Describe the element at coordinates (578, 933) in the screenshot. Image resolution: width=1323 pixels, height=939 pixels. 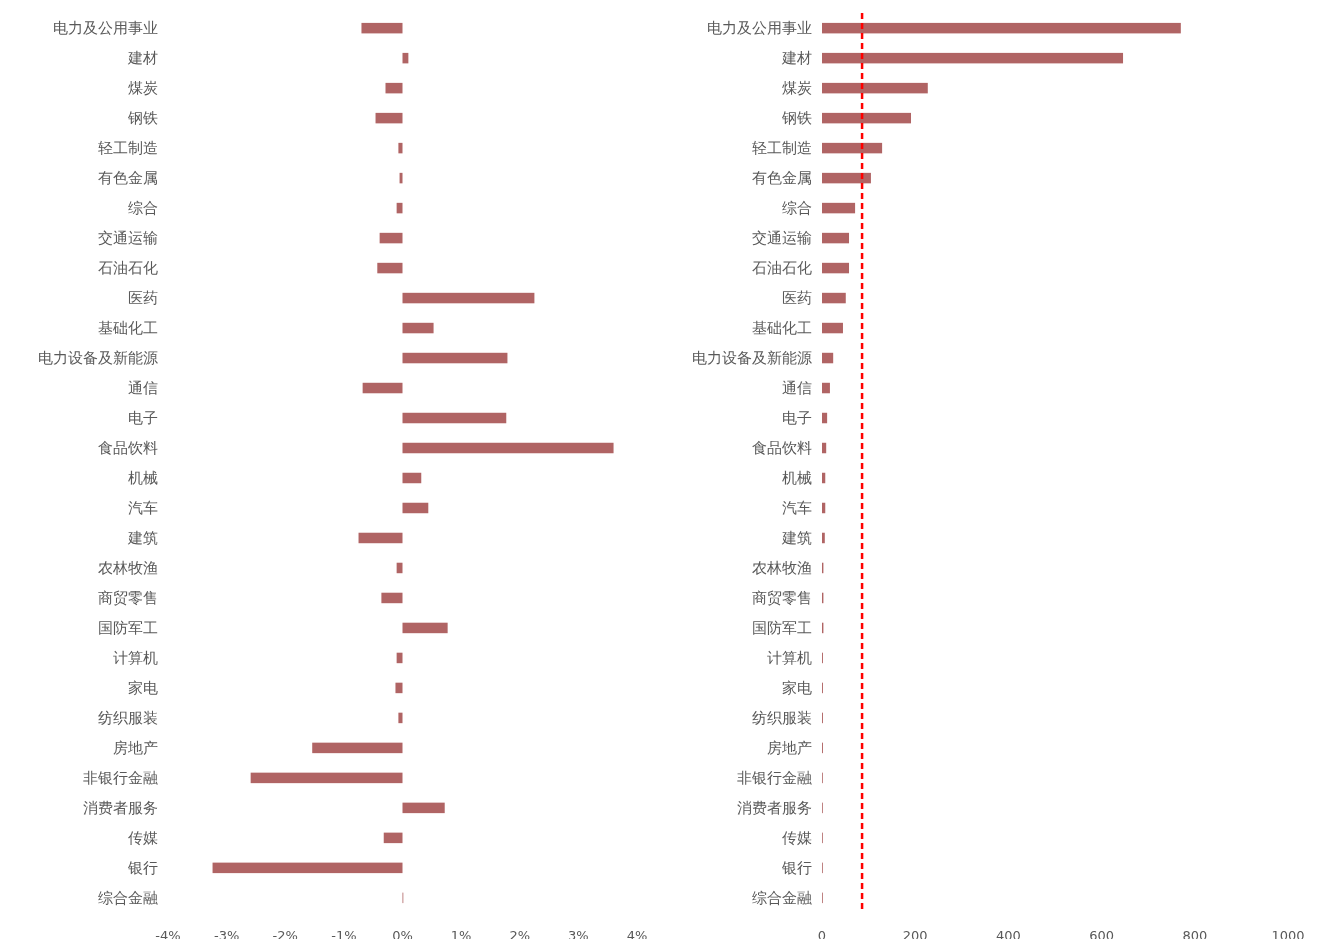
I see `x-tick-label: 3%` at that location.